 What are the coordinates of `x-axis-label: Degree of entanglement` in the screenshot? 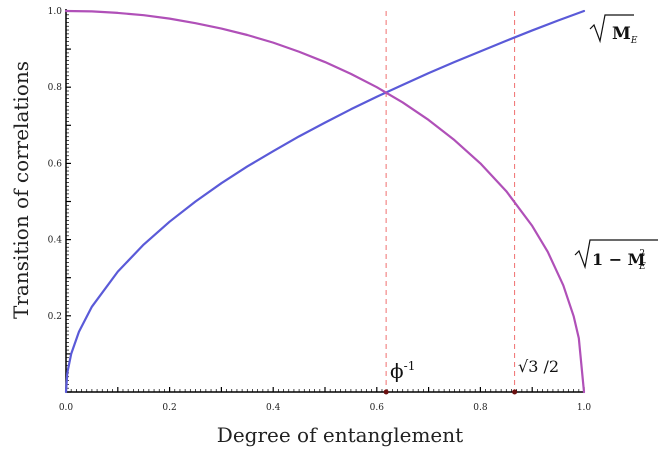 It's located at (340, 435).